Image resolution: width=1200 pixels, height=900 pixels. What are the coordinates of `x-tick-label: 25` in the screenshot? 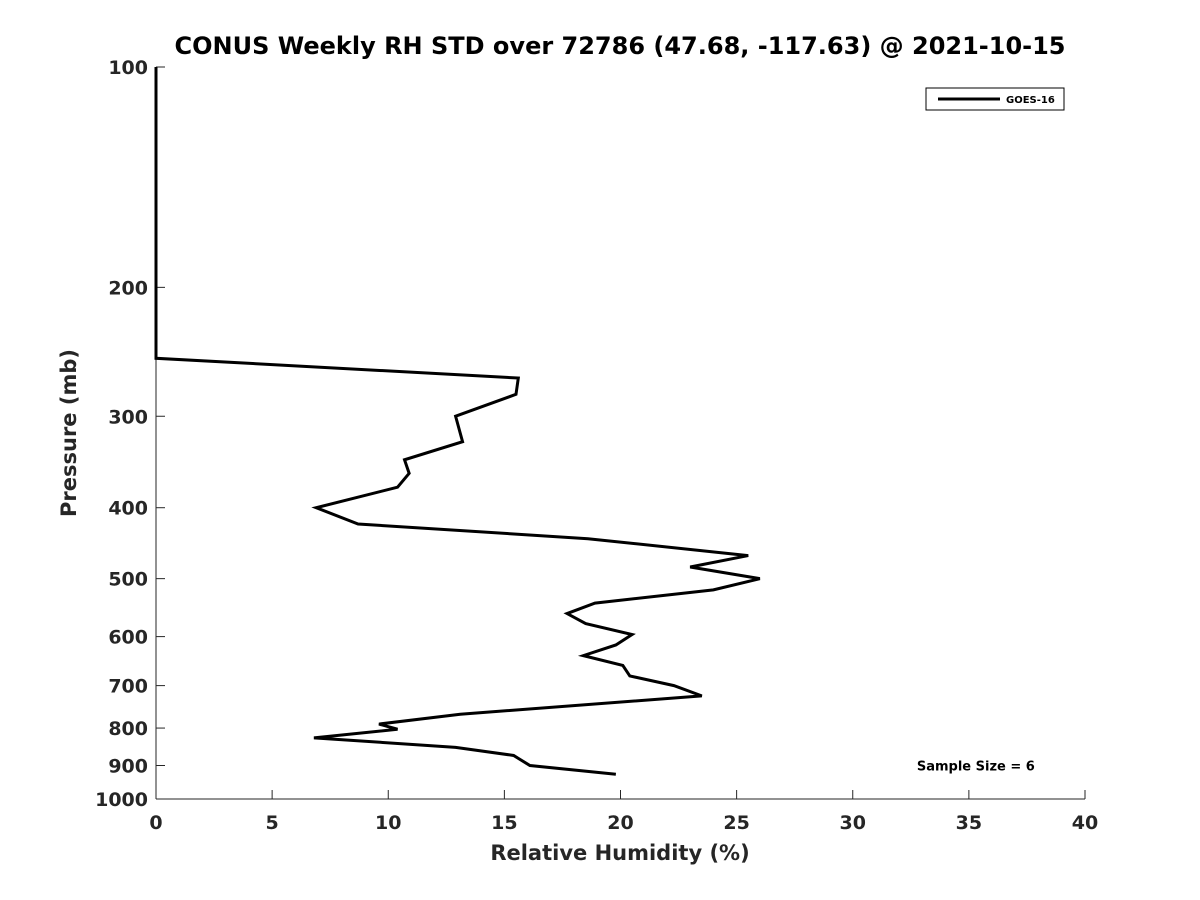 It's located at (736, 823).